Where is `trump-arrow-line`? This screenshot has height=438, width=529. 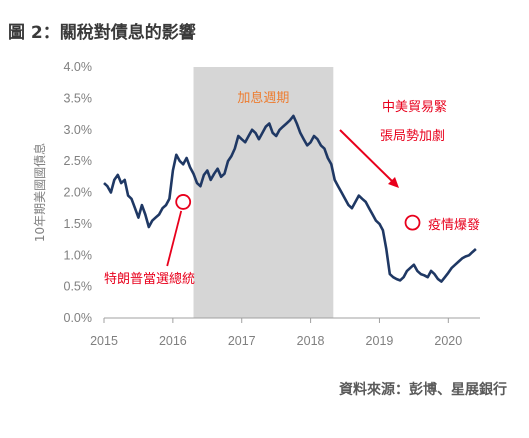
trump-arrow-line is located at coordinates (174, 238).